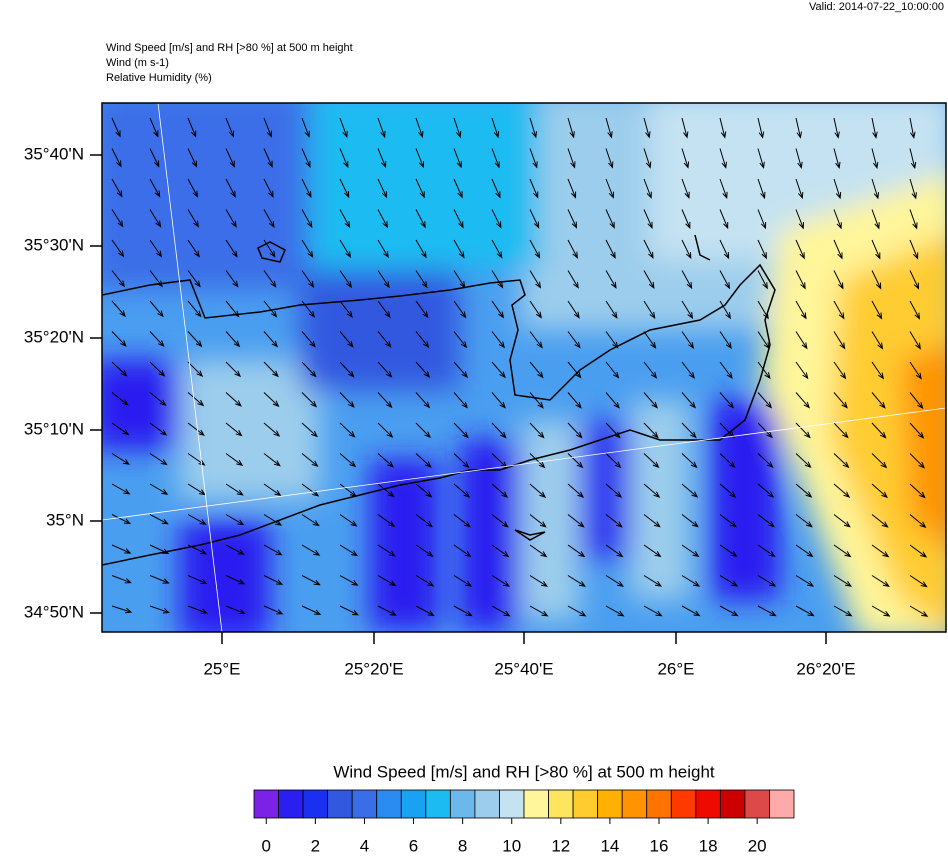 The image size is (948, 859). Describe the element at coordinates (524, 822) in the screenshot. I see `colorbar: 0 2 4 6 8 10 12 14 16 18 20` at that location.